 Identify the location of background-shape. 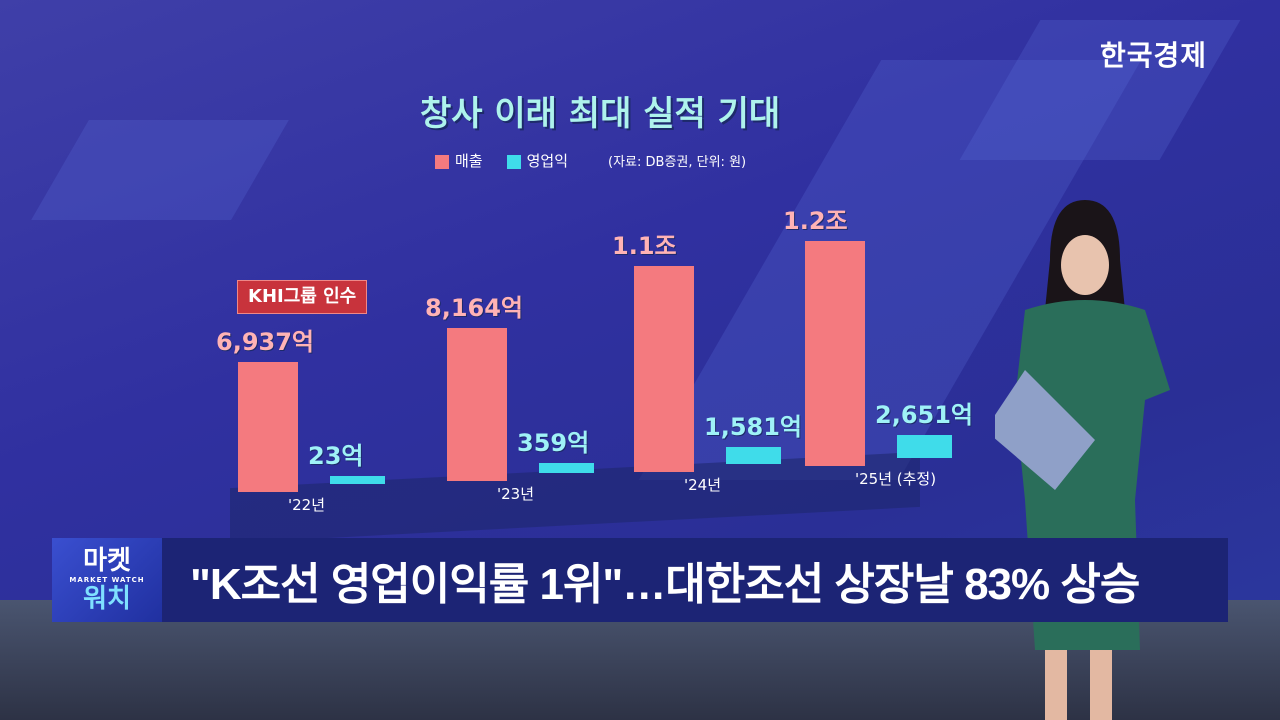
(160, 170).